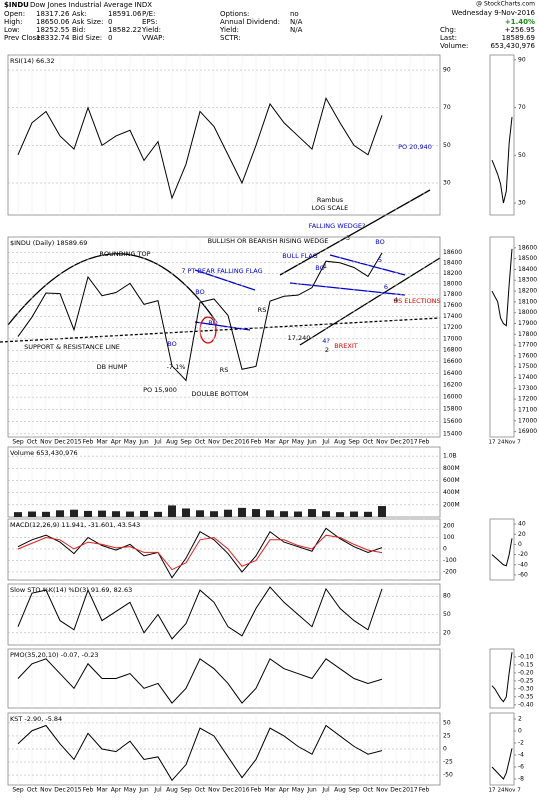  I want to click on field-label: Bid:, so click(79, 30).